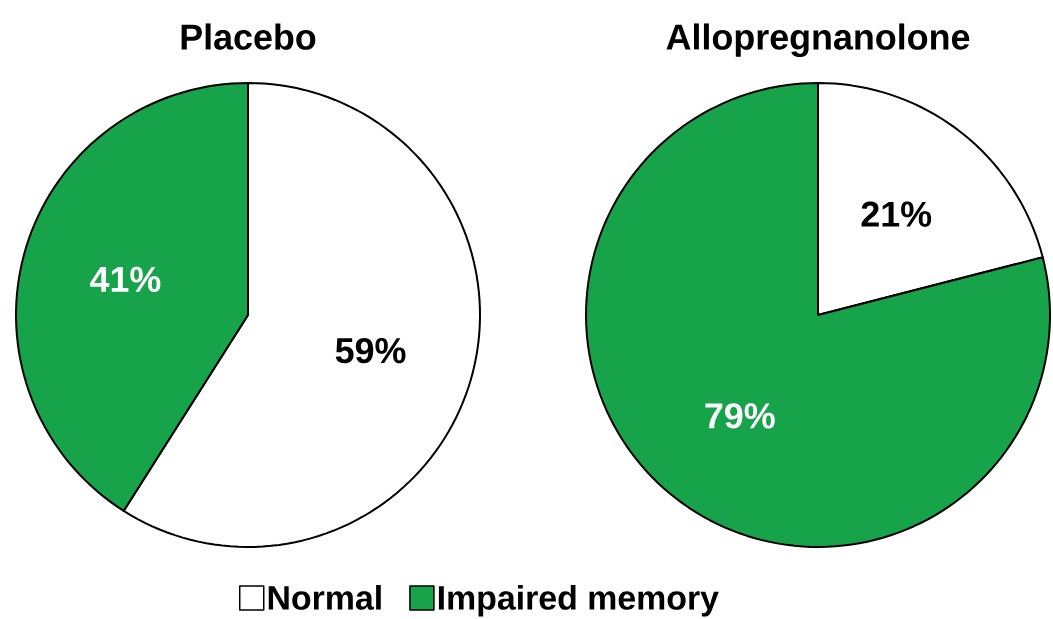 The width and height of the screenshot is (1053, 619). I want to click on data-label: 41%, so click(125, 279).